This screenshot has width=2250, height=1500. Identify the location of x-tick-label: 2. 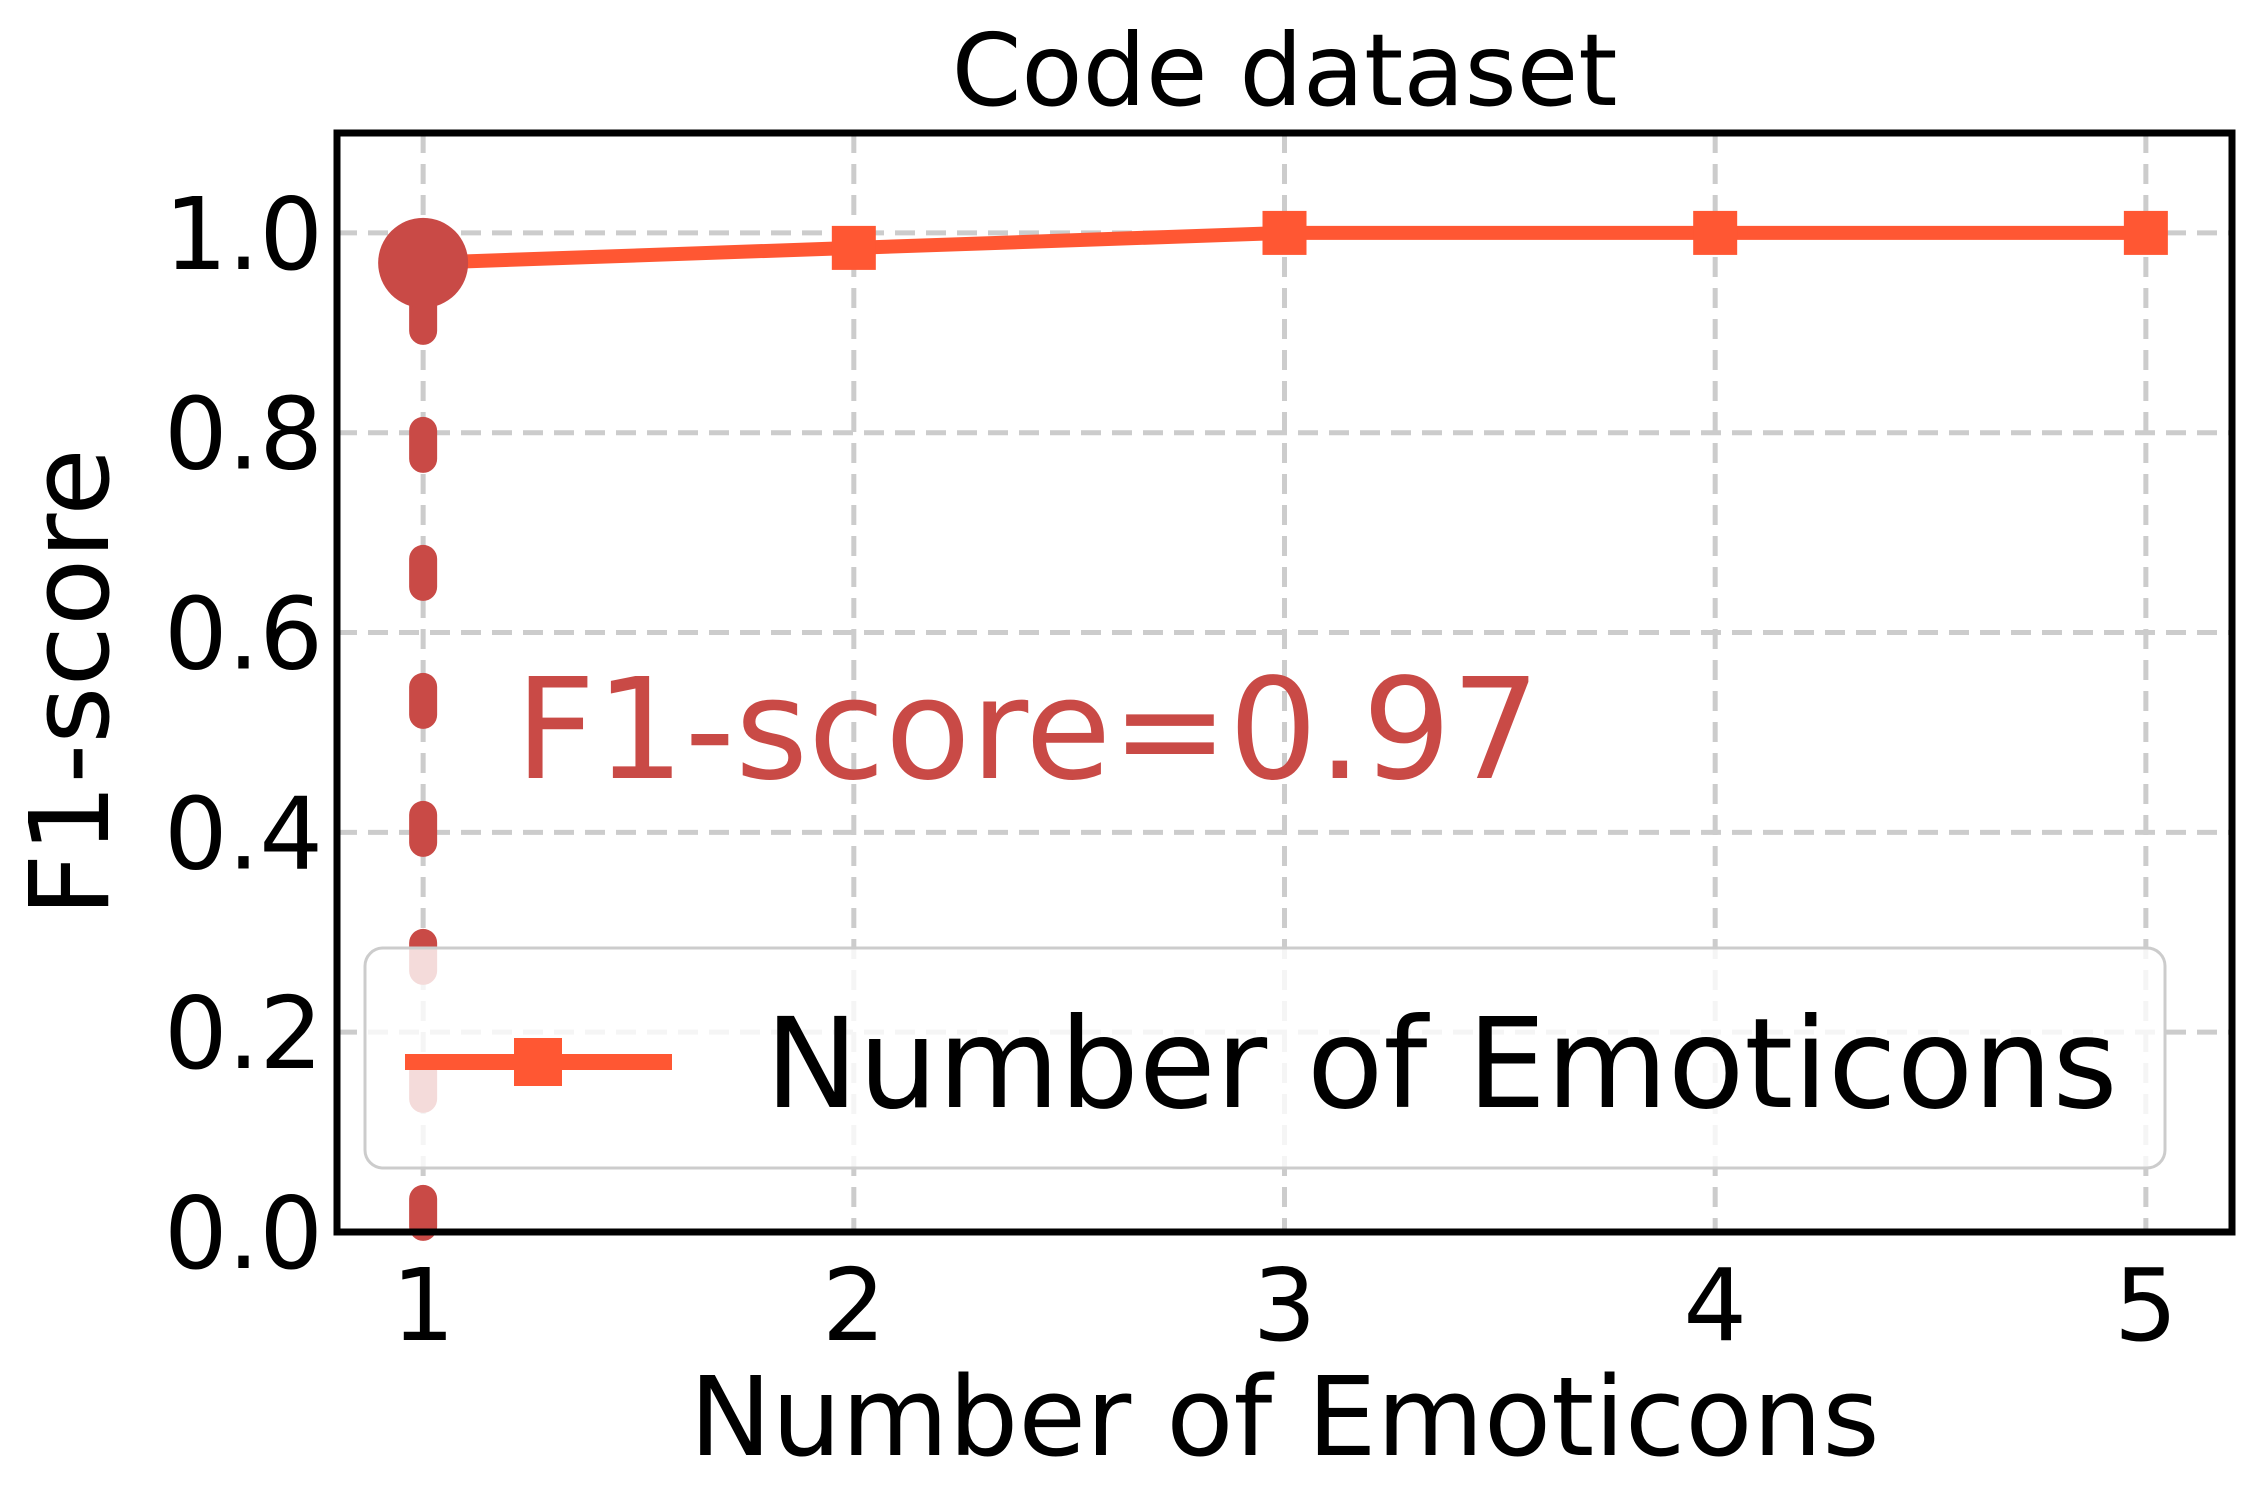
(854, 1305).